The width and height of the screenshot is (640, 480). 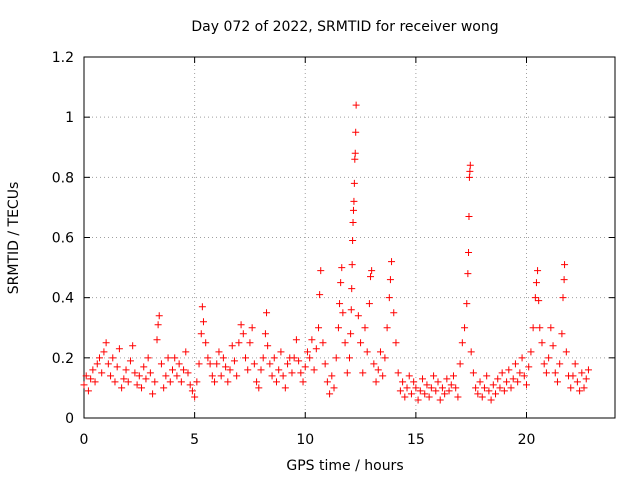 I want to click on y-tick-label: 0, so click(x=69, y=419).